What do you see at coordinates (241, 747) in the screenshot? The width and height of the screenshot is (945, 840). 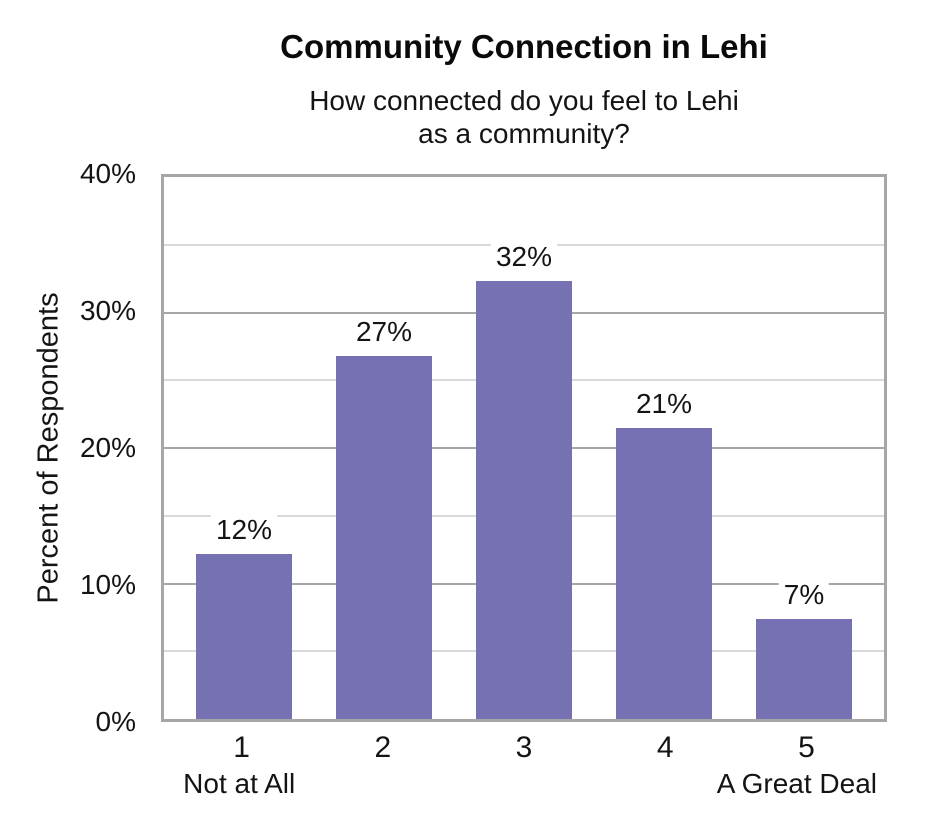 I see `x-tick-label-1: 1` at bounding box center [241, 747].